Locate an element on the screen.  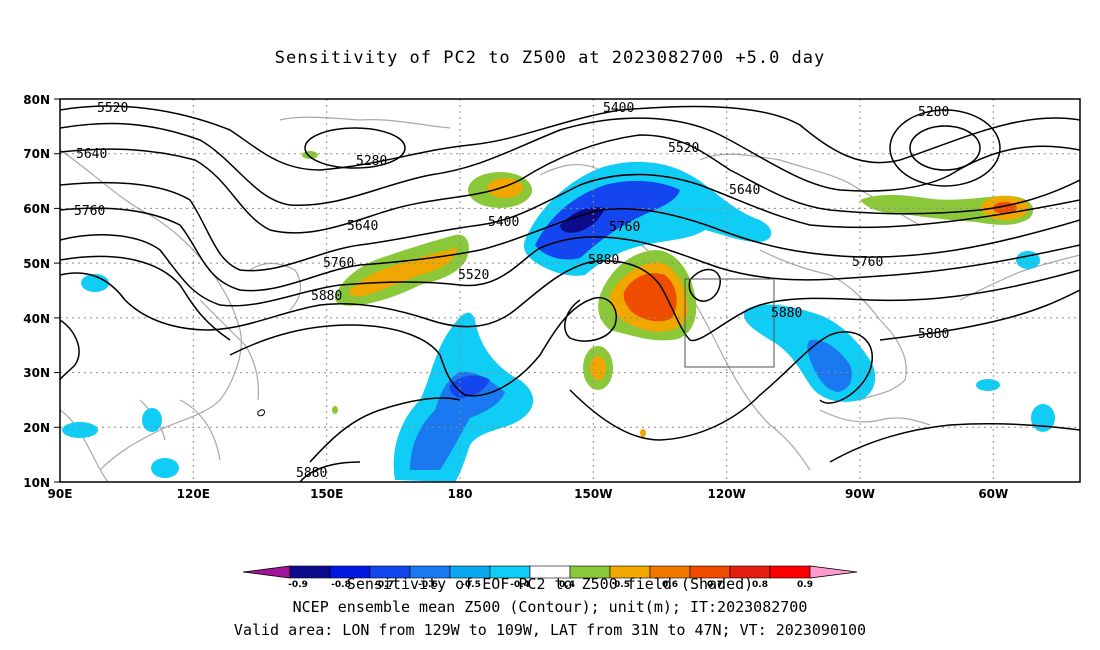
longitude-labels: 90E 120E 150E 180 150W 120W 90W 60W is located at coordinates (528, 494).